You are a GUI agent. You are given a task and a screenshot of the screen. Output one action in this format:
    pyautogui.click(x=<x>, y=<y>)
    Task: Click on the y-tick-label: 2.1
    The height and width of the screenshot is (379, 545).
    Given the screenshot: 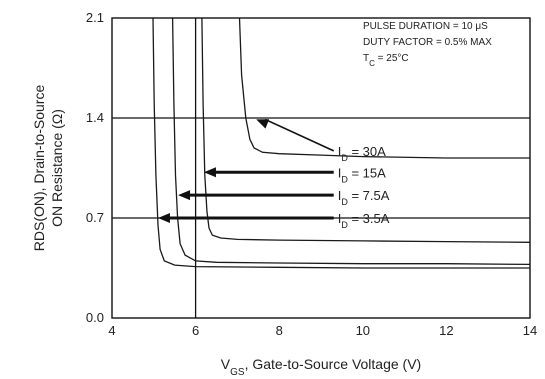 What is the action you would take?
    pyautogui.click(x=95, y=17)
    